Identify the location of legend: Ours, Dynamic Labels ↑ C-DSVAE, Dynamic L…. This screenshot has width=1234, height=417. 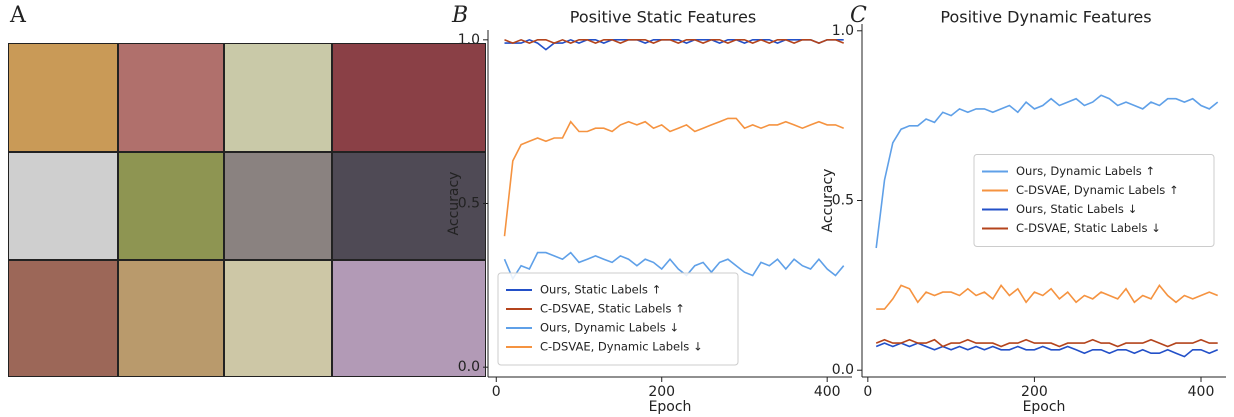
(1094, 200).